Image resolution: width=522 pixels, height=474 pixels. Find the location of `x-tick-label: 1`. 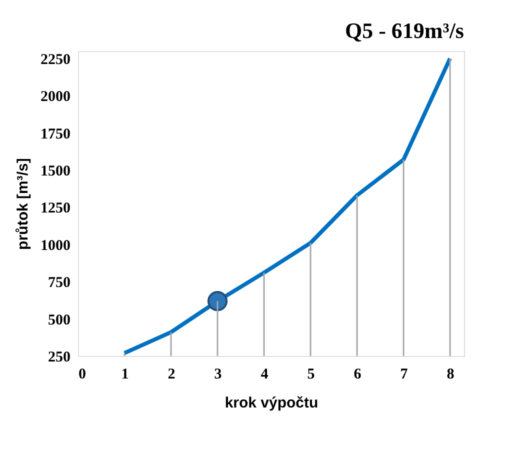

x-tick-label: 1 is located at coordinates (125, 374).